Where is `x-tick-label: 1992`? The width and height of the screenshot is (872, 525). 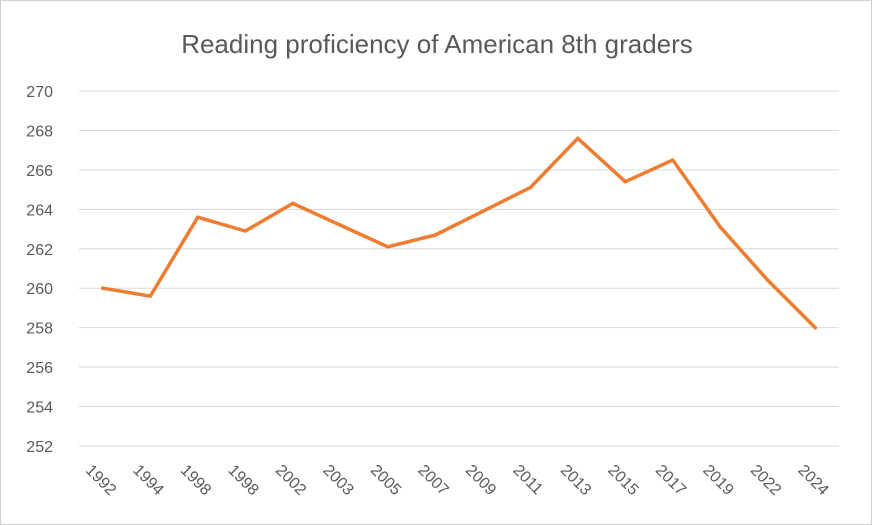 x-tick-label: 1992 is located at coordinates (100, 480).